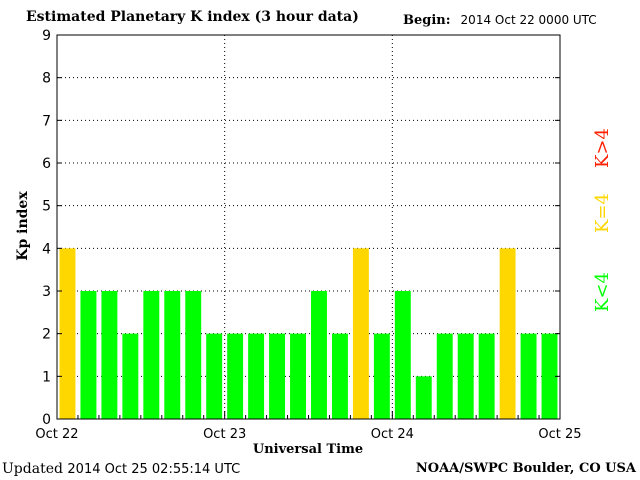 The width and height of the screenshot is (640, 480). I want to click on legend-item: K>4, so click(602, 148).